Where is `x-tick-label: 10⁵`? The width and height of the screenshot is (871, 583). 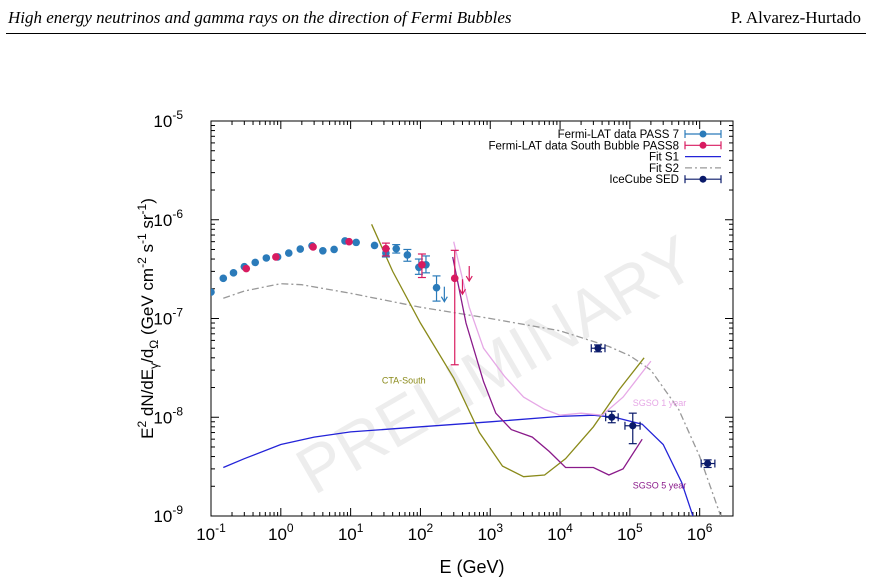
x-tick-label: 10⁵ is located at coordinates (630, 532).